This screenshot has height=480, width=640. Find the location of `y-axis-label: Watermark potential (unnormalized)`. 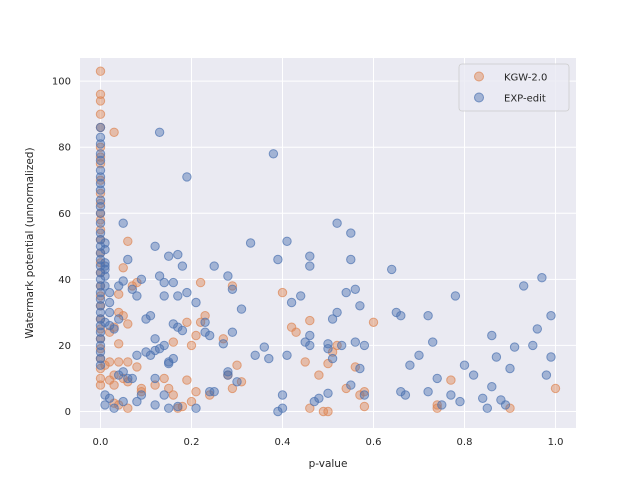

y-axis-label: Watermark potential (unnormalized) is located at coordinates (30, 242).